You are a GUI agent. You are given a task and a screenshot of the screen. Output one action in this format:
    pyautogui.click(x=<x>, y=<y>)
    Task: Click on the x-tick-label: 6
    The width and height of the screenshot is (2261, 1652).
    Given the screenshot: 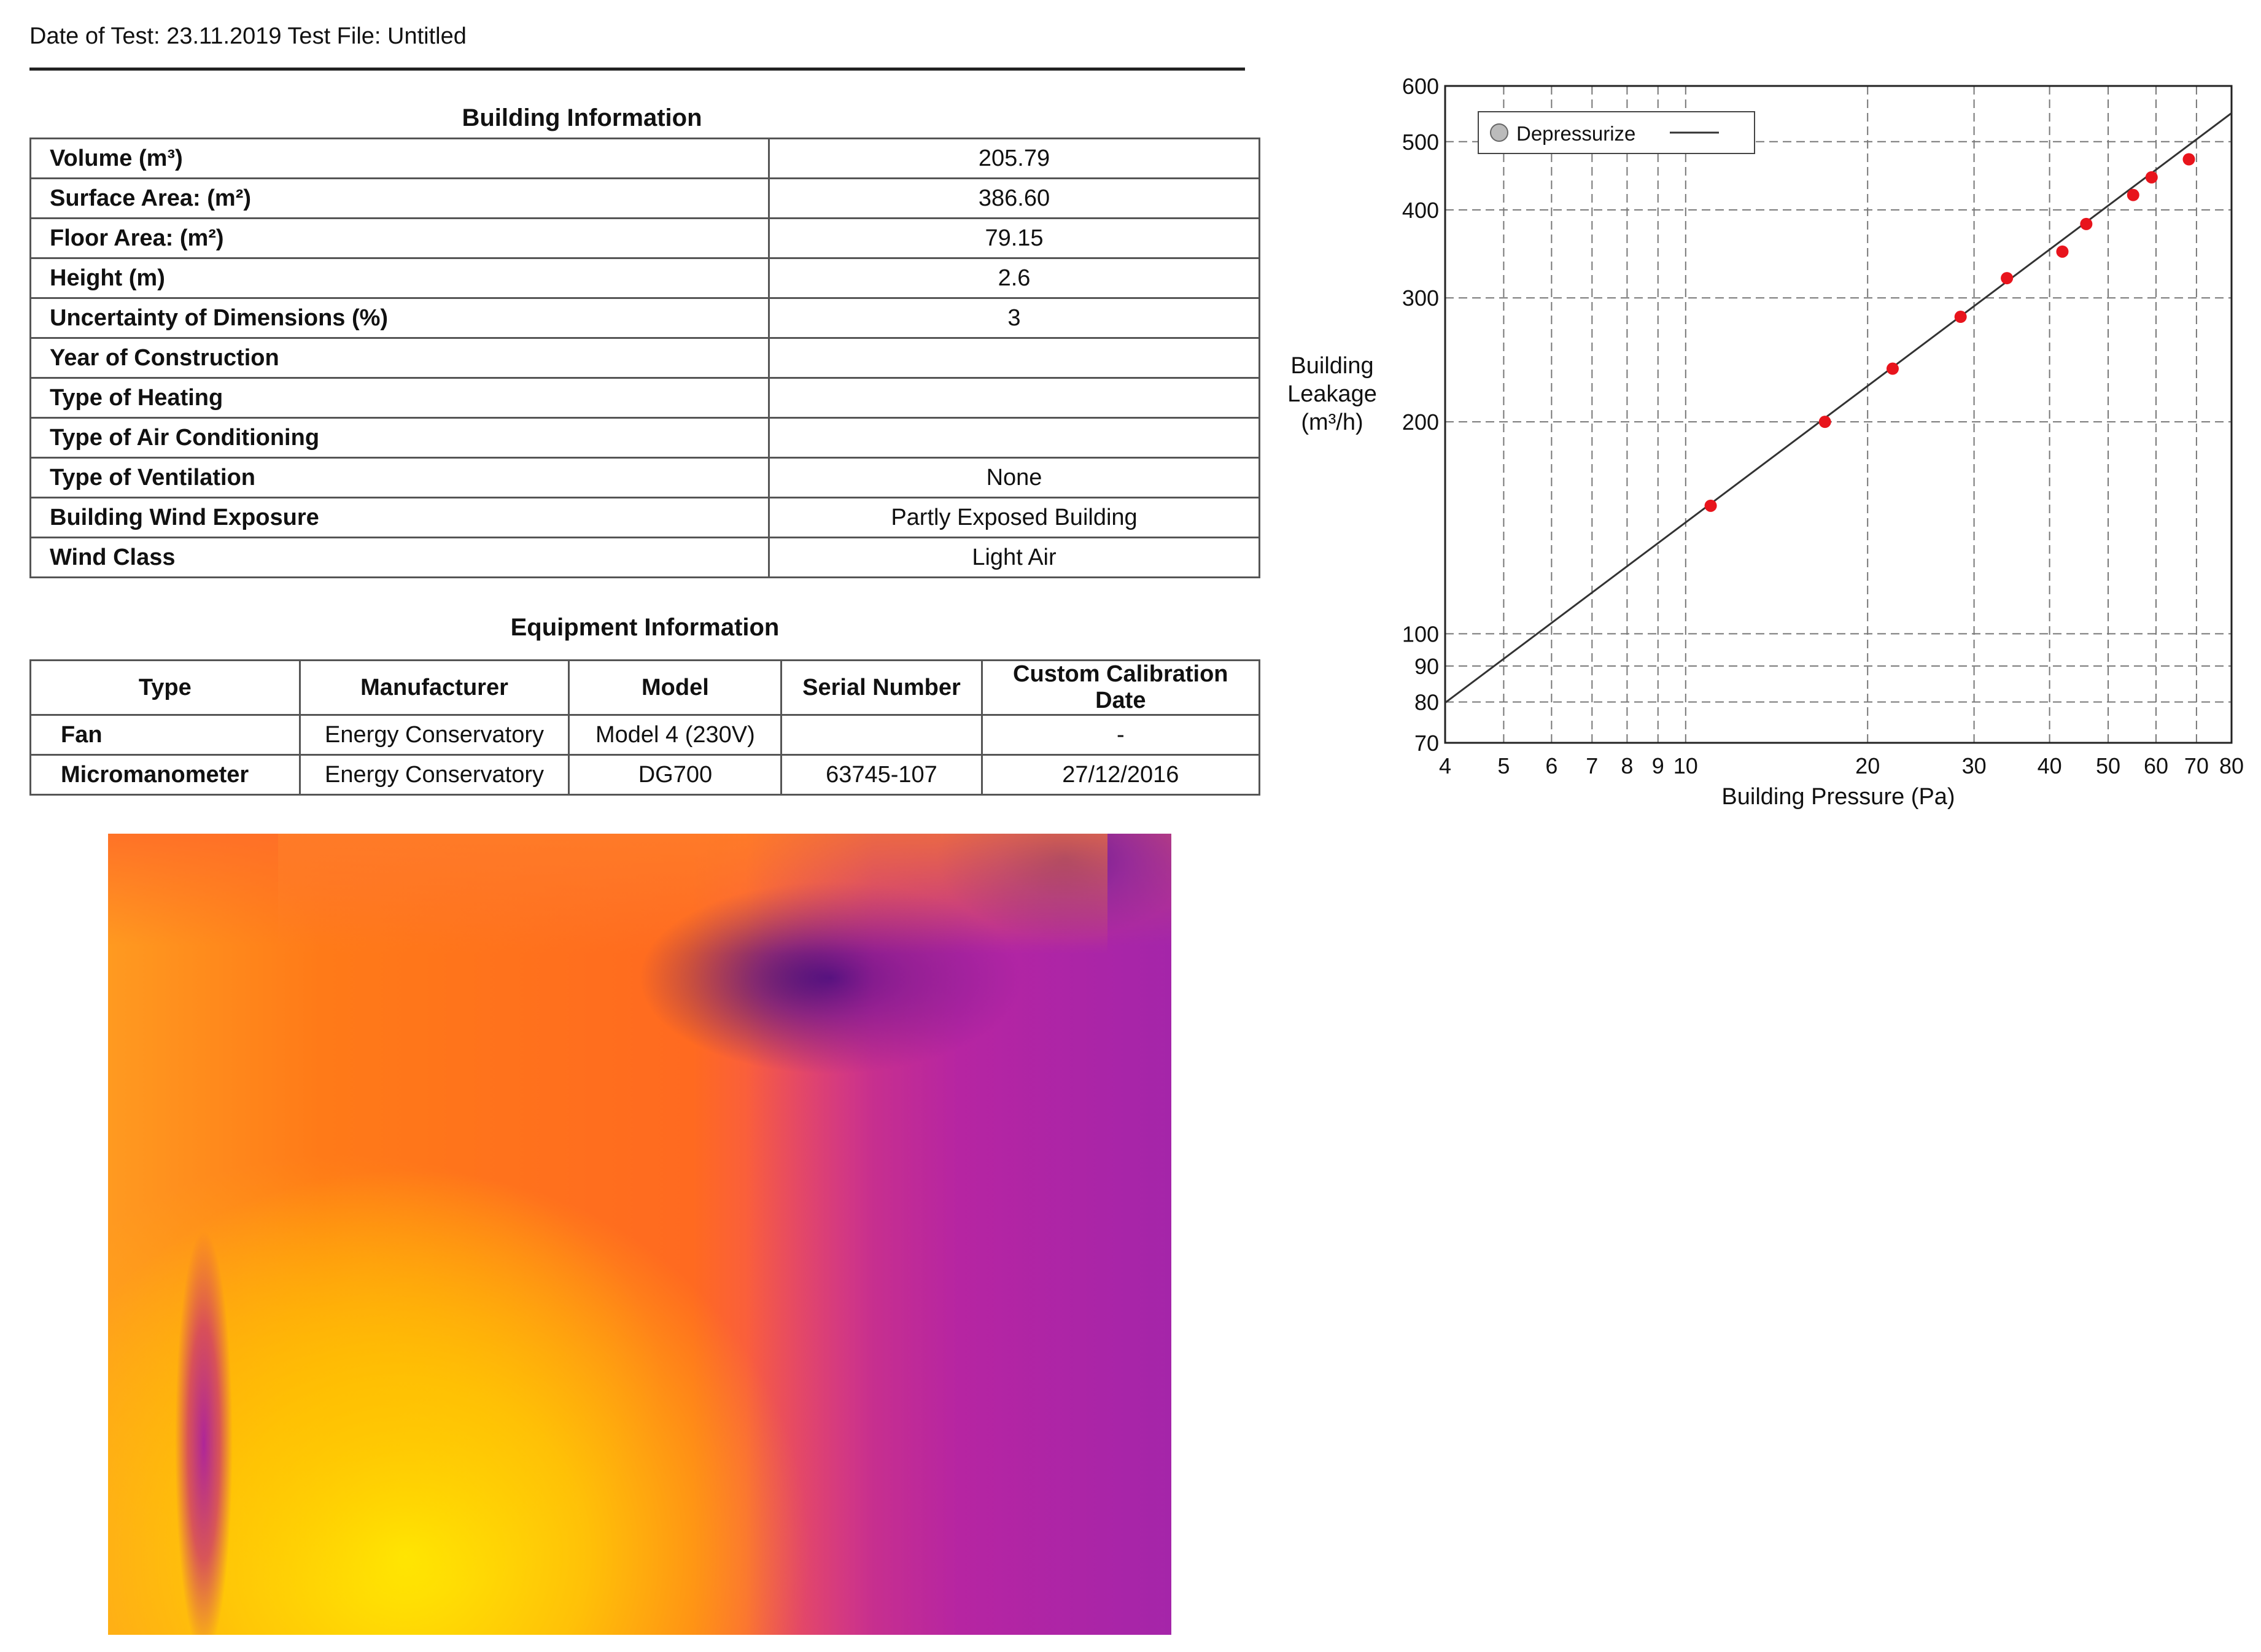 What is the action you would take?
    pyautogui.click(x=1551, y=765)
    